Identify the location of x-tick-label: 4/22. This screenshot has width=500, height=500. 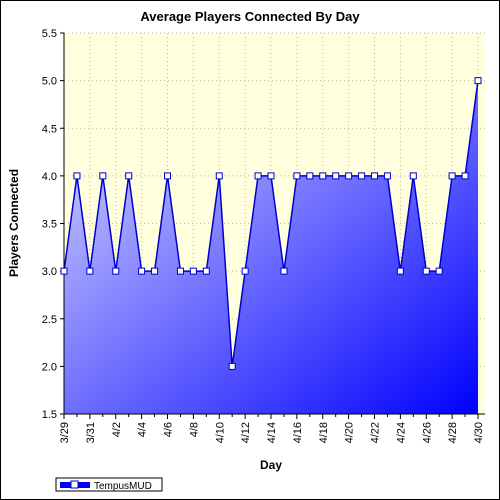
(376, 432).